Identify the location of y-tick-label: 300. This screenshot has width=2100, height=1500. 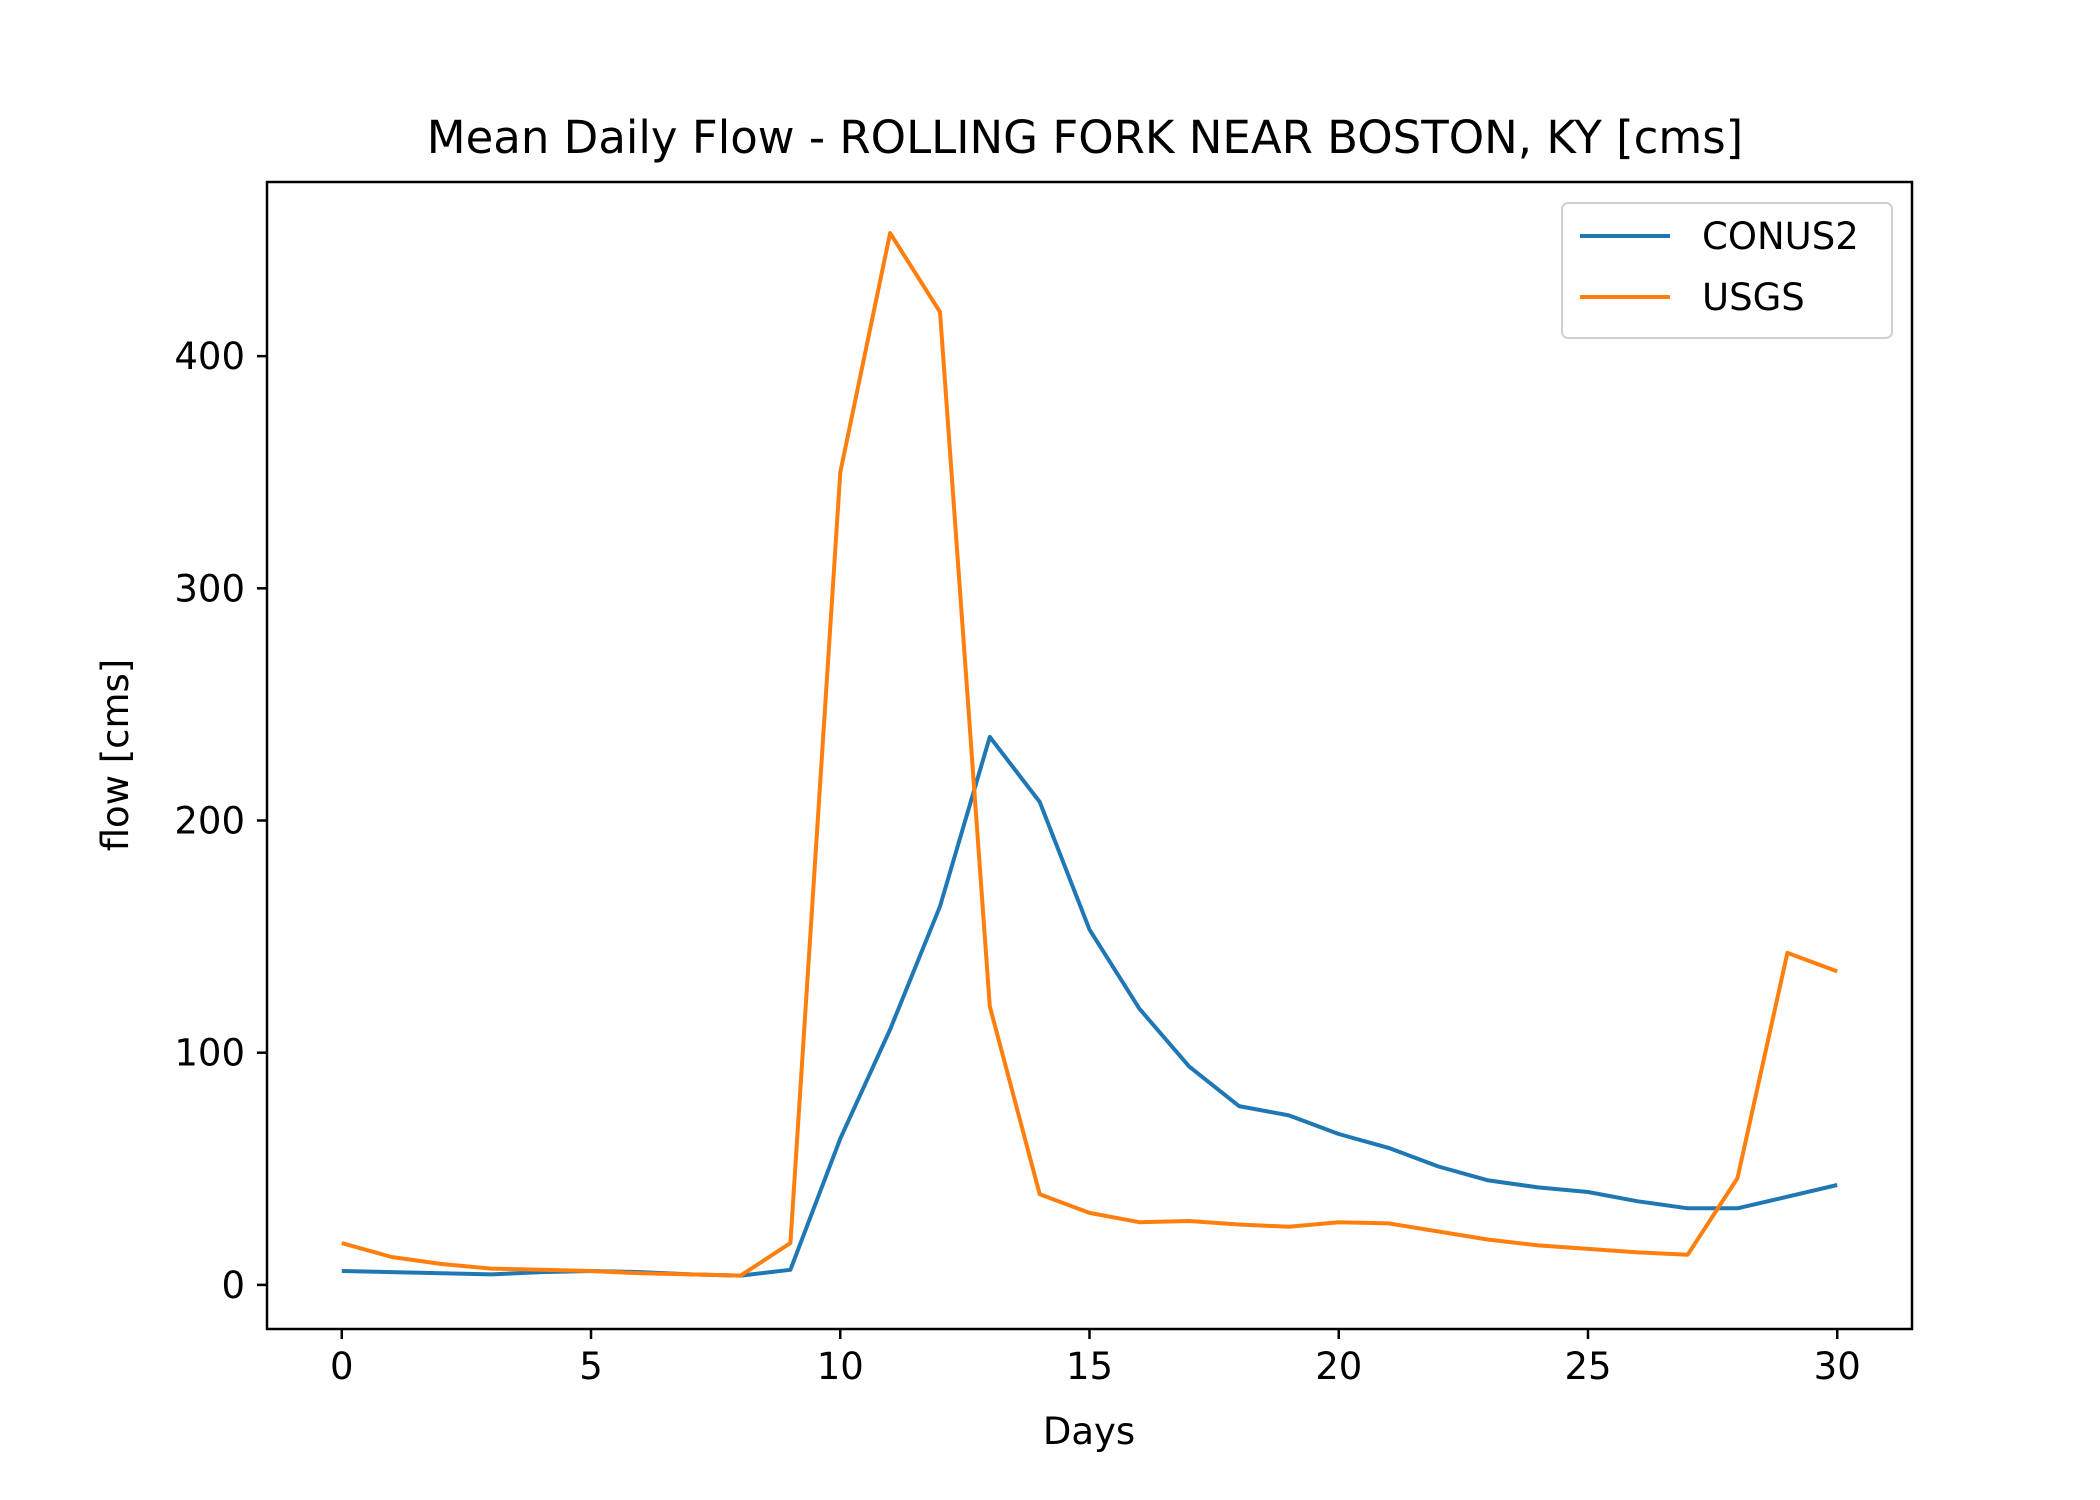
(209, 588).